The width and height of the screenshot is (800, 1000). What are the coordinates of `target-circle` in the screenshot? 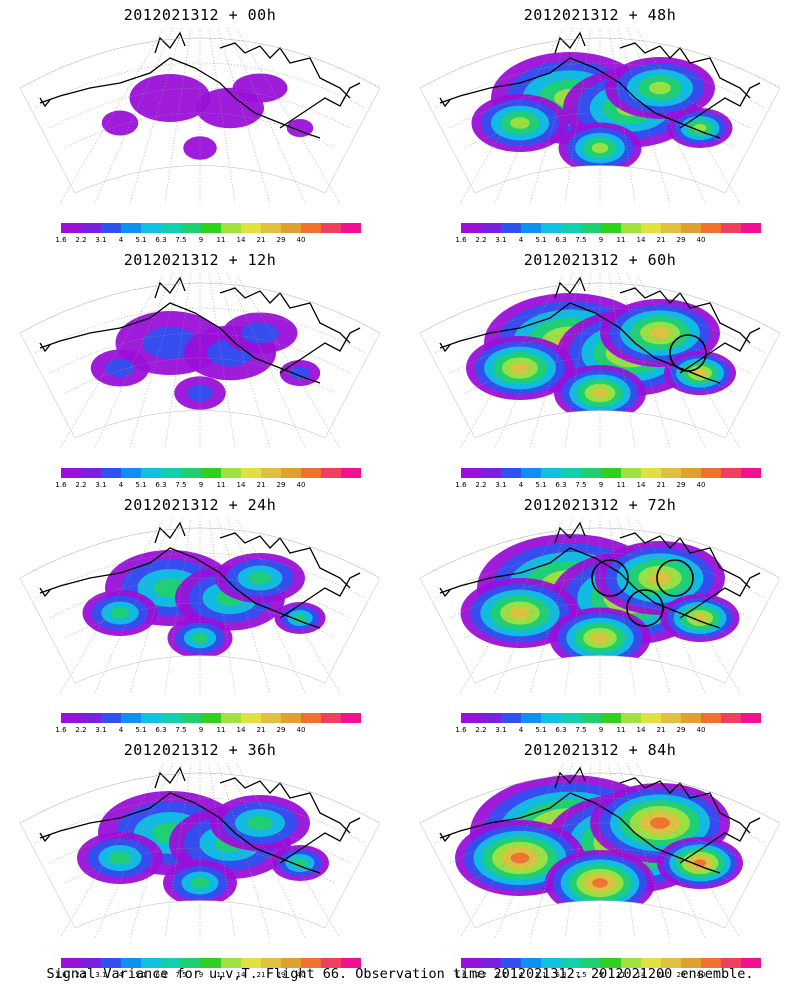 It's located at (688, 353).